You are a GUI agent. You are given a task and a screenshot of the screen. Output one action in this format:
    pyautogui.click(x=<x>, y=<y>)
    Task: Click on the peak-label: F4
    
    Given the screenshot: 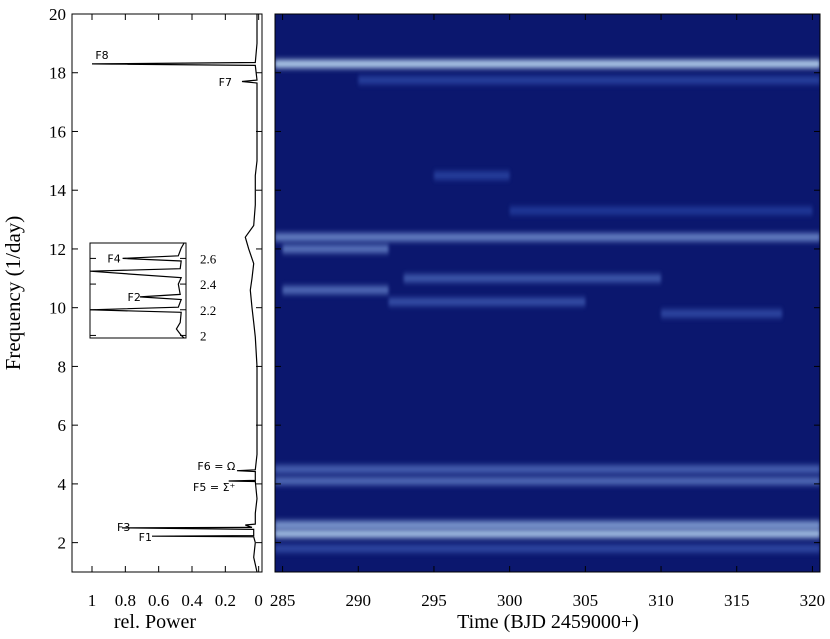 What is the action you would take?
    pyautogui.click(x=113, y=258)
    